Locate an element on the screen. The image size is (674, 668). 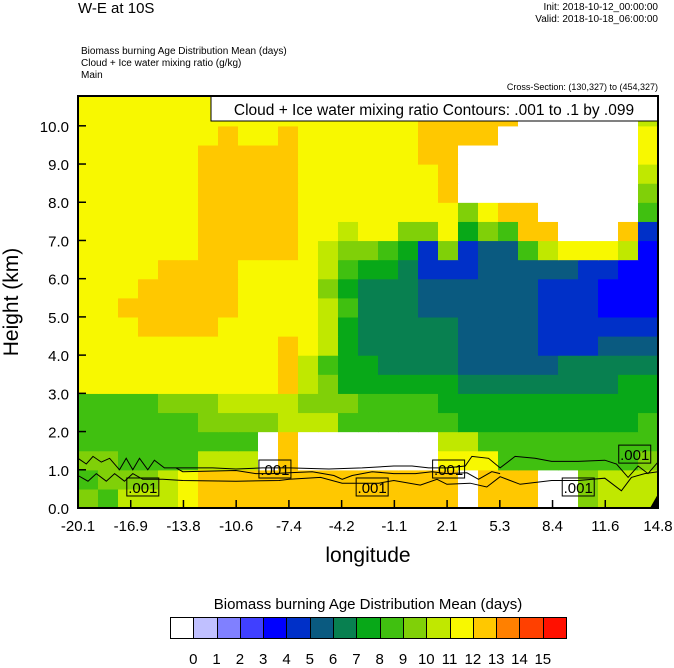
colorbar-label: 7 is located at coordinates (356, 659).